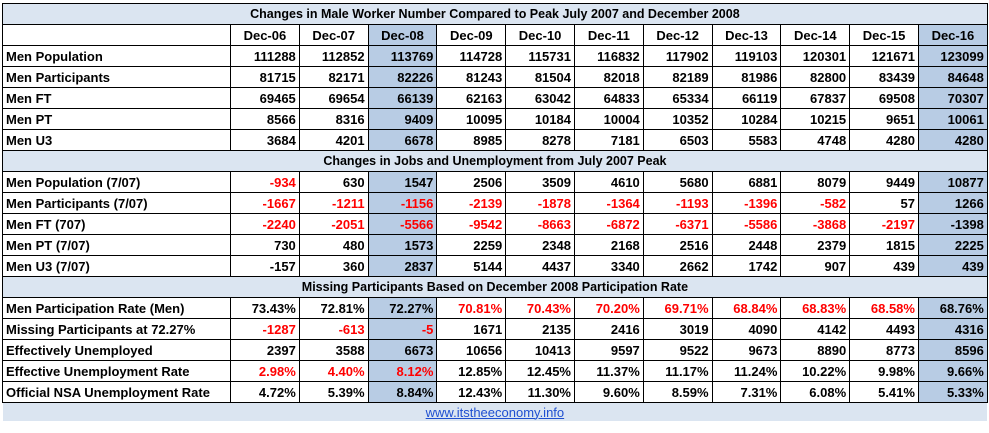 This screenshot has height=433, width=989. Describe the element at coordinates (116, 56) in the screenshot. I see `row-label: Men Population` at that location.